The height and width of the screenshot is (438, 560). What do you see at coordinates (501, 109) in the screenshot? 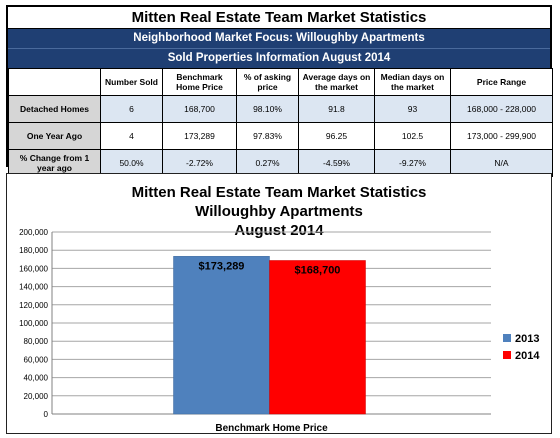
I see `table-cell: 168,000 - 228,000` at bounding box center [501, 109].